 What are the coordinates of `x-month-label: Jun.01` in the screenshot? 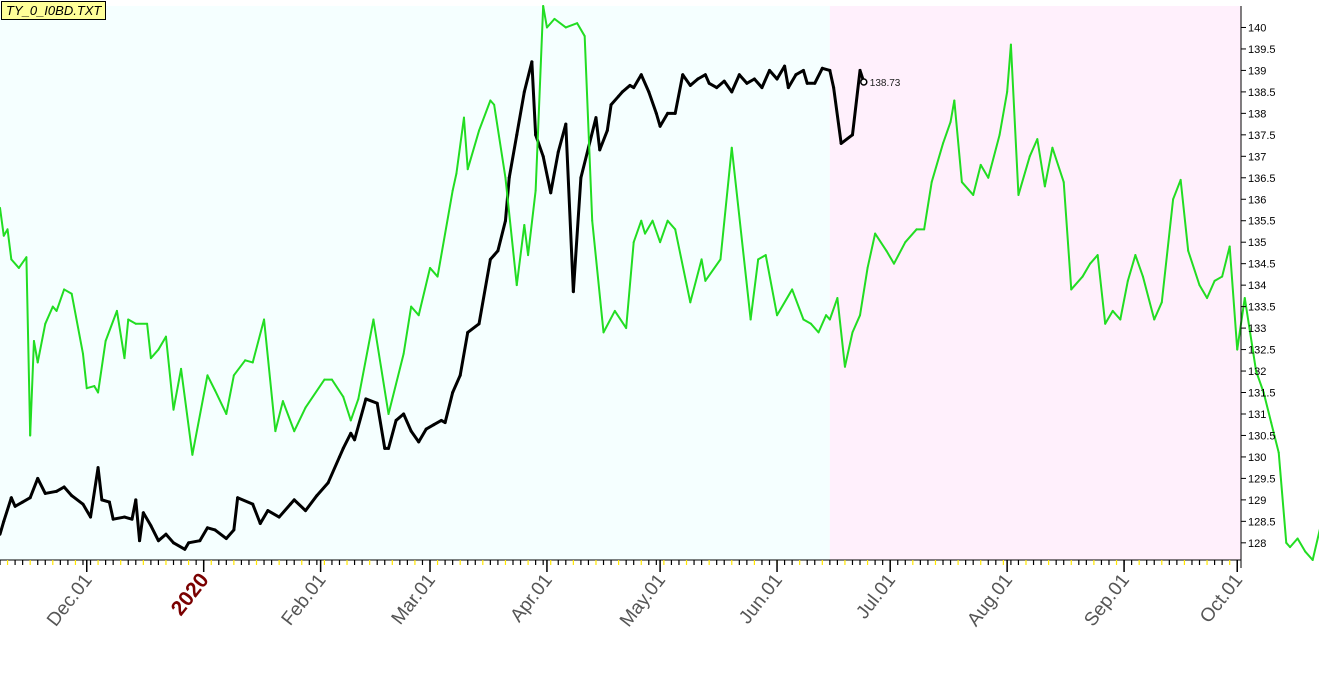 It's located at (761, 599).